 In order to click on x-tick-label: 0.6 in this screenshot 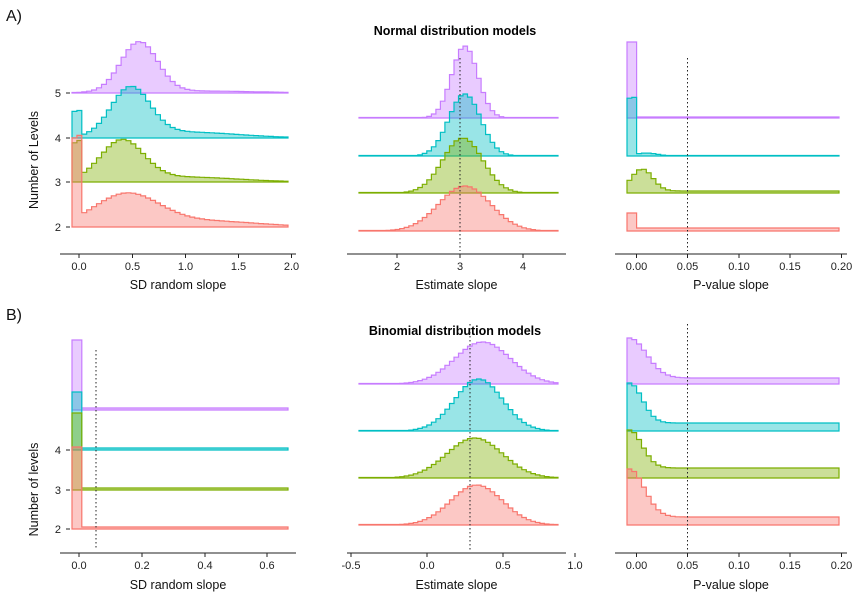, I will do `click(266, 566)`.